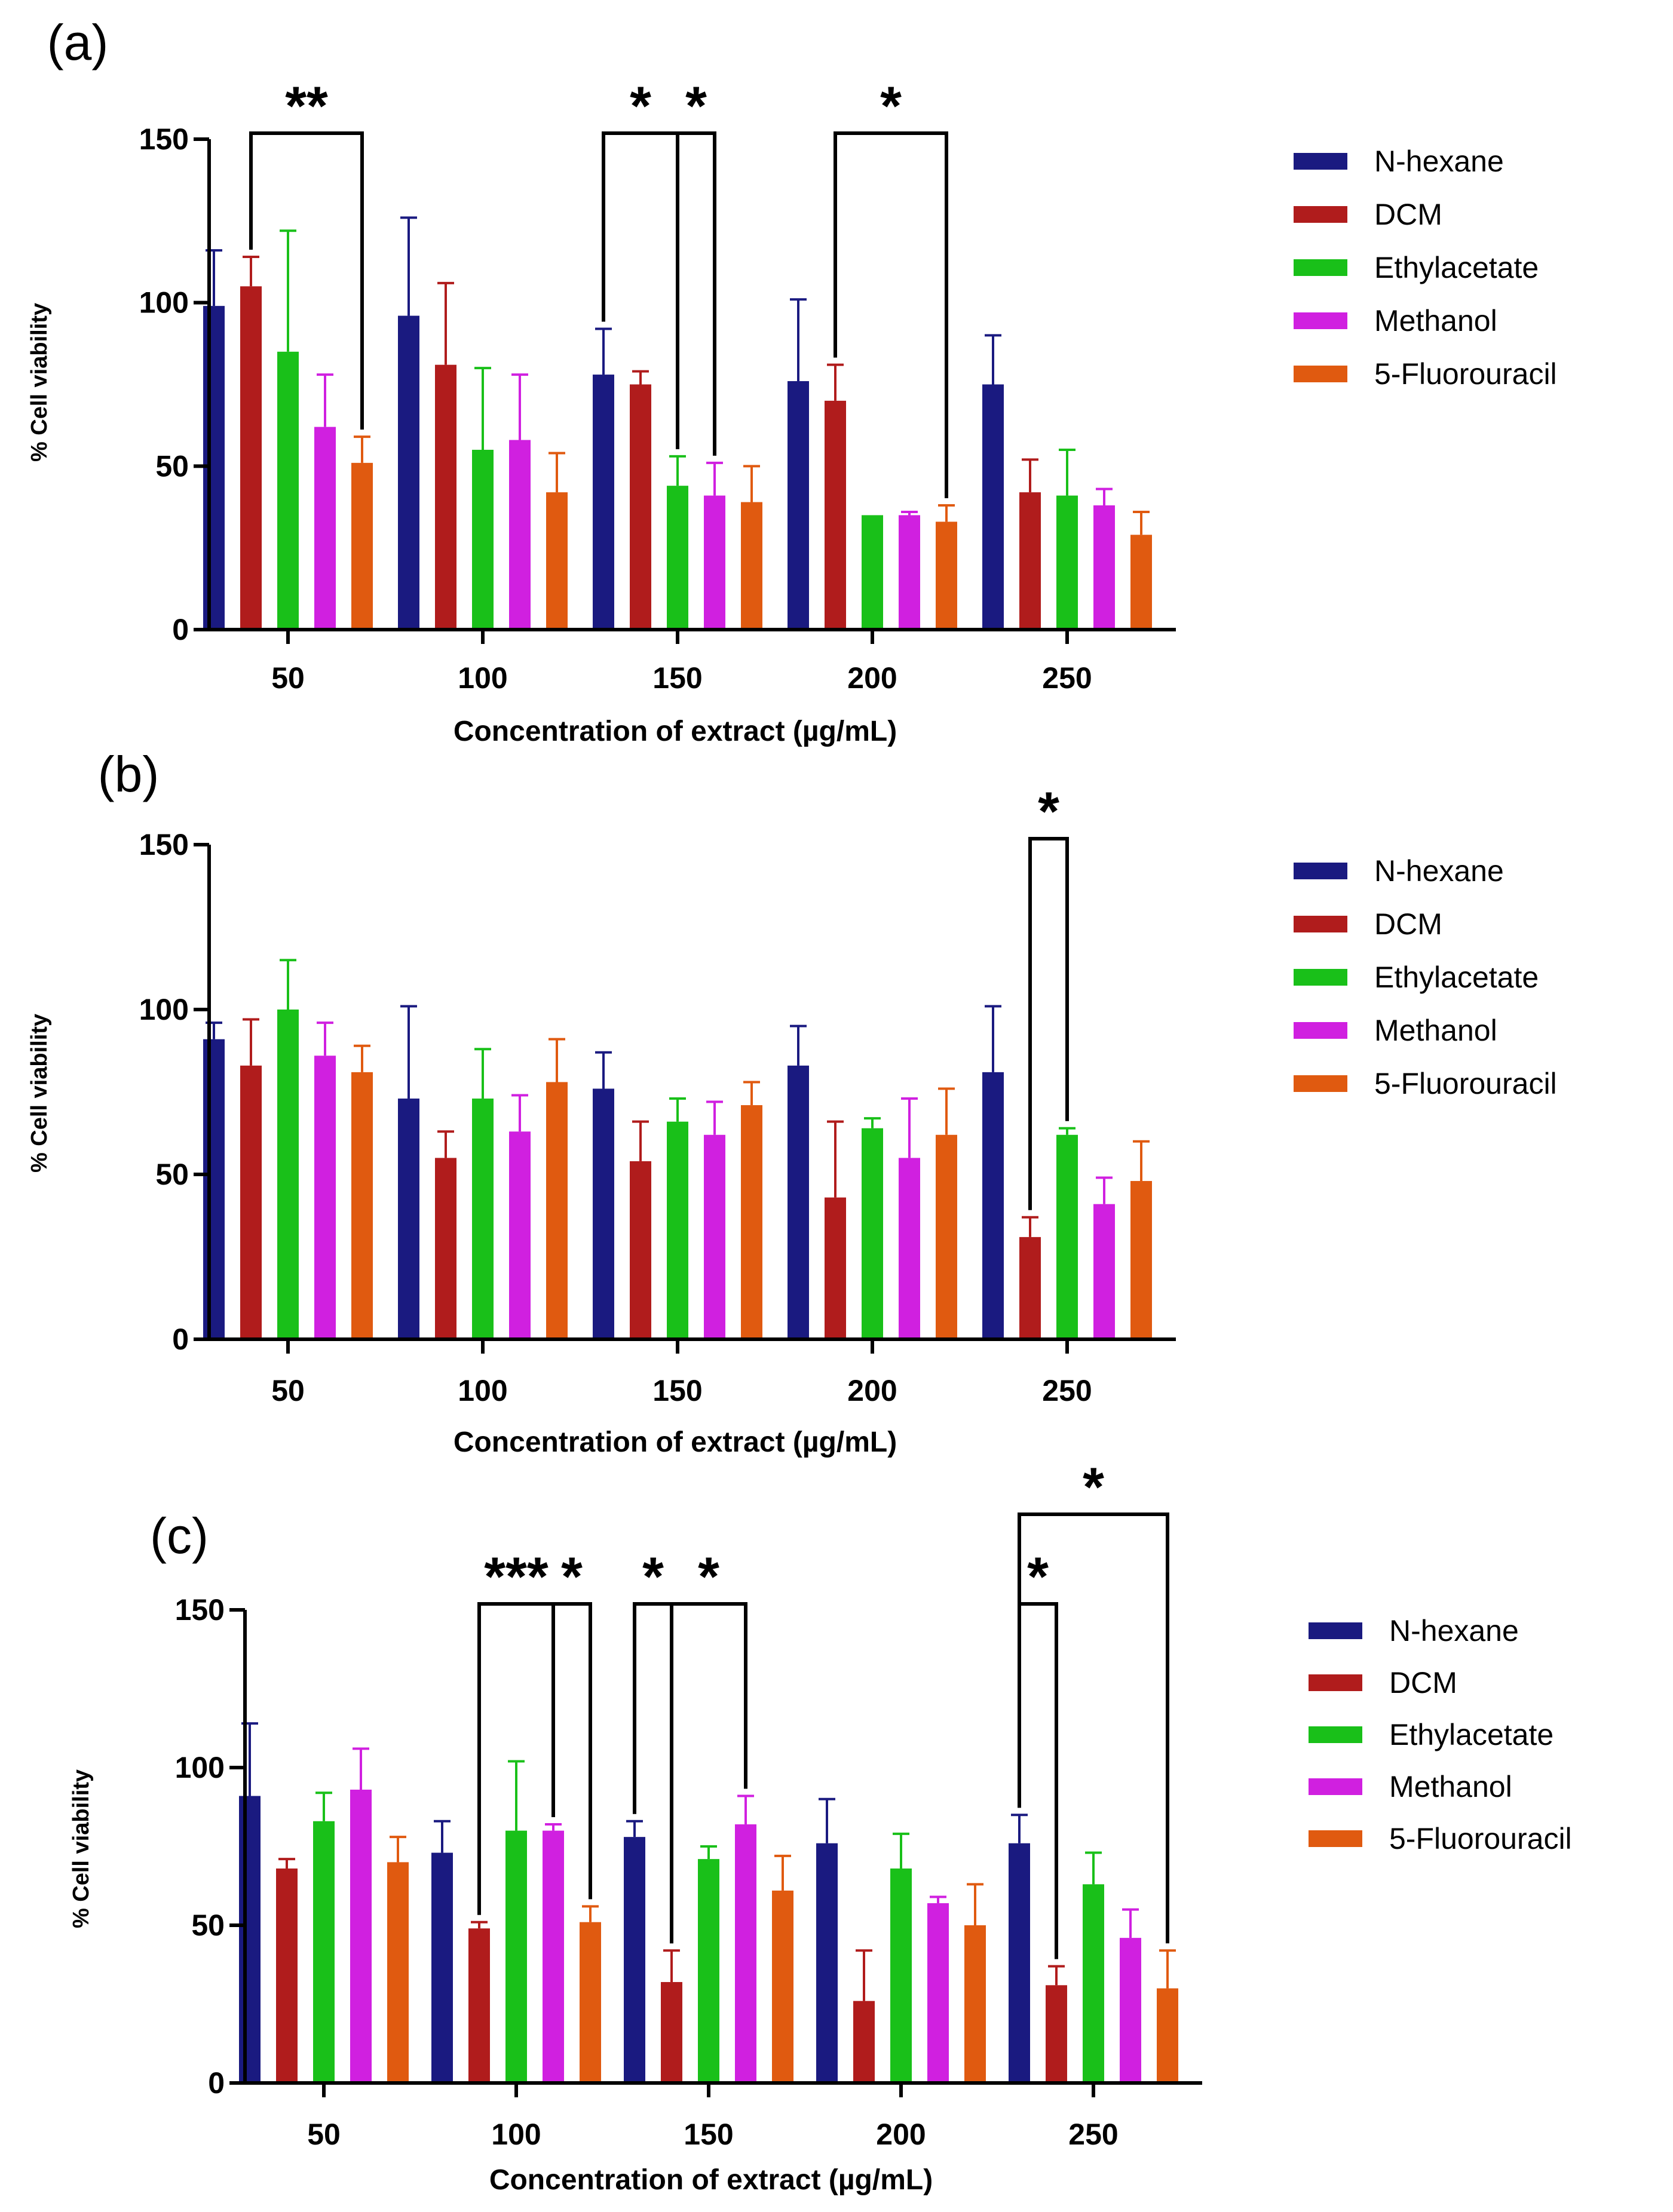 This screenshot has width=1673, height=2212. Describe the element at coordinates (1439, 162) in the screenshot. I see `legend-label: N-hexane` at that location.